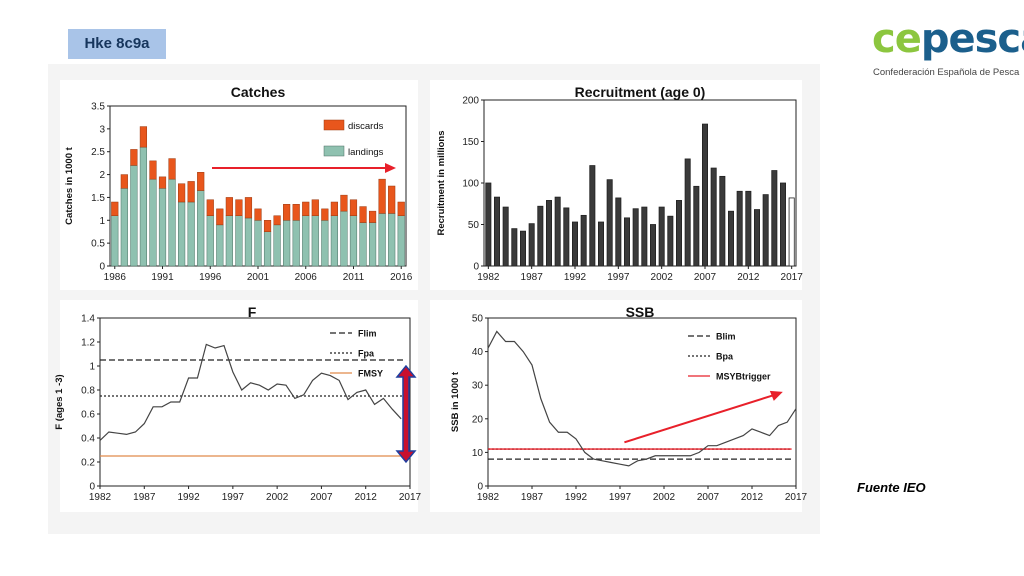  Describe the element at coordinates (480, 487) in the screenshot. I see `ssb-y-tick-label: 0` at that location.